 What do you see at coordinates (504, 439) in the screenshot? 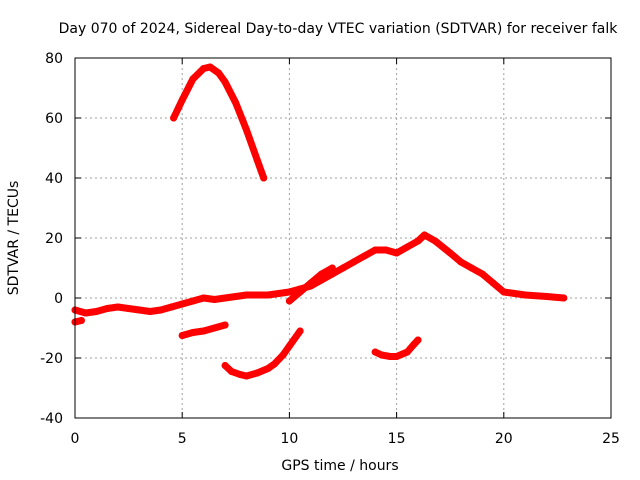
I see `x-tick-label: 20` at bounding box center [504, 439].